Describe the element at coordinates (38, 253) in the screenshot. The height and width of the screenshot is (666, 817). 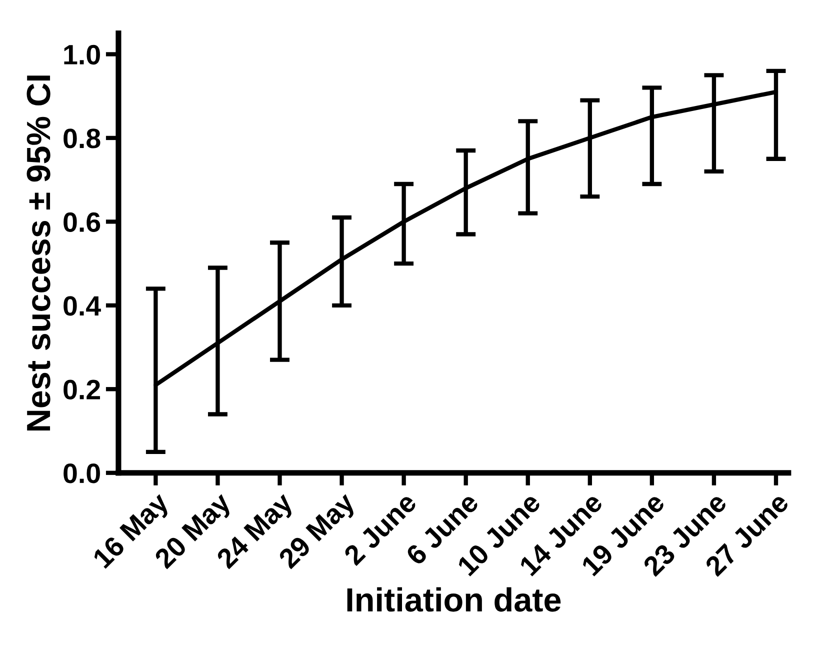
I see `y-axis-title: Nest success ± 95% CI` at that location.